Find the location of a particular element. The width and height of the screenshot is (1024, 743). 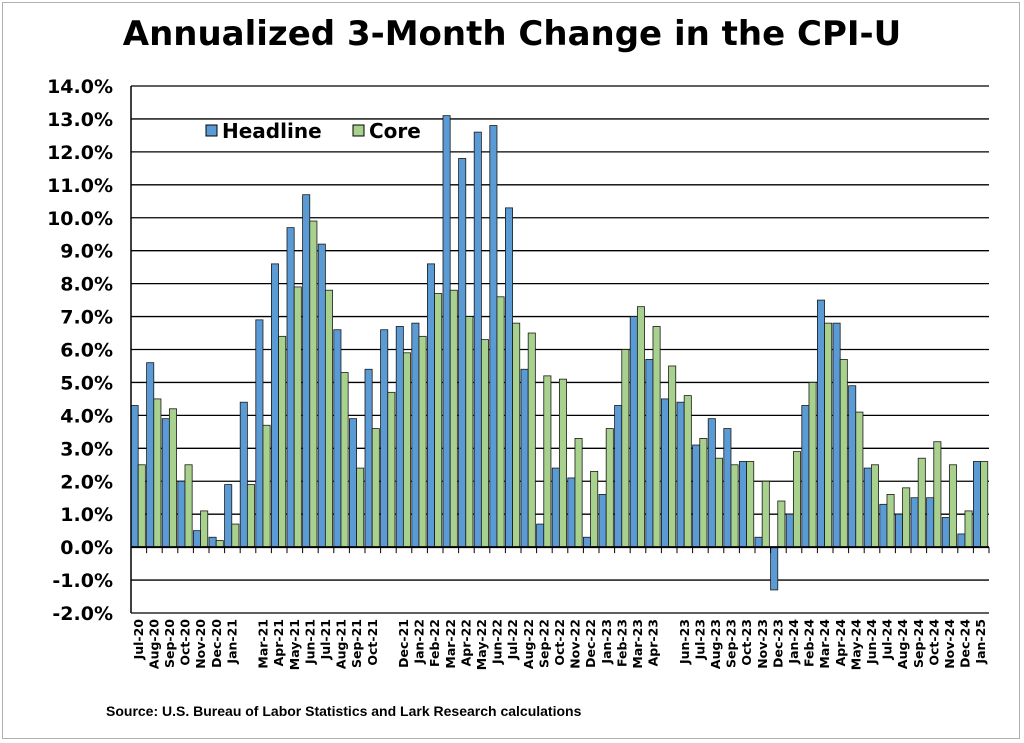

x-tick-label: Jul-21 is located at coordinates (325, 639).